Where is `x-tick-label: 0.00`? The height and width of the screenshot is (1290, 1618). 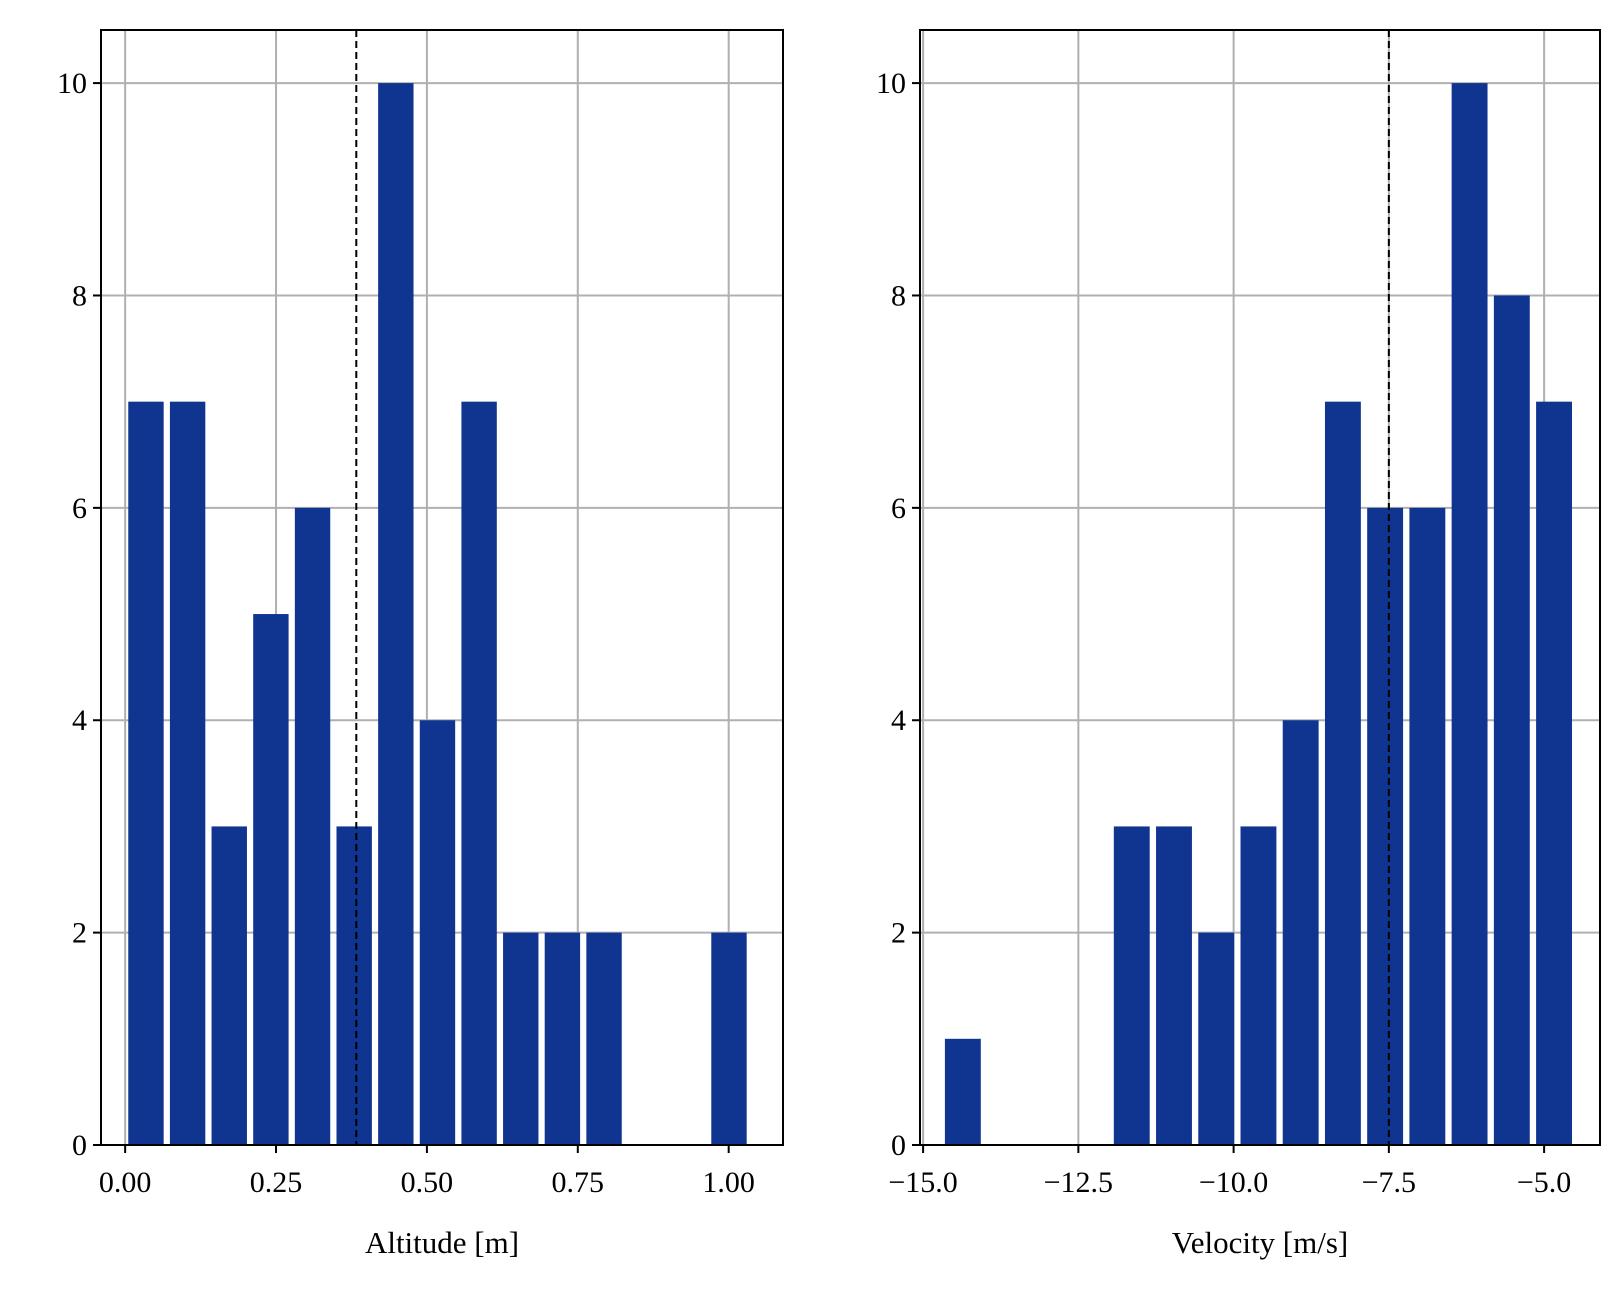
x-tick-label: 0.00 is located at coordinates (125, 1182).